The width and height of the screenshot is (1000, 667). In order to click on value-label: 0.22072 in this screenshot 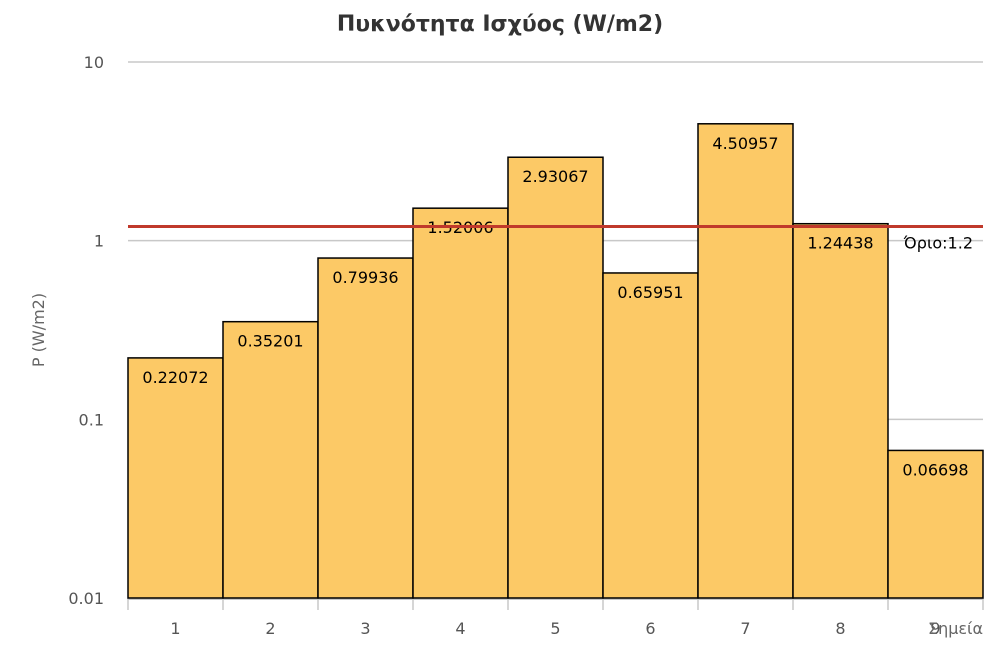, I will do `click(175, 377)`.